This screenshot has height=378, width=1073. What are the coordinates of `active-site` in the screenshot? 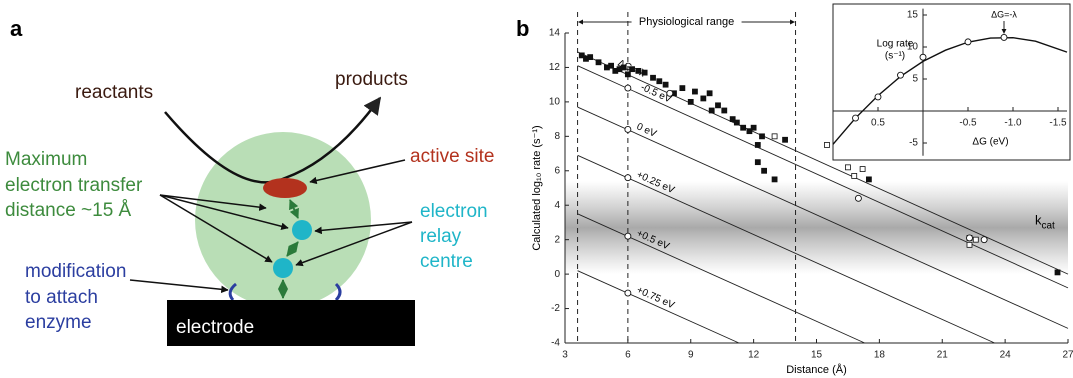 It's located at (285, 188).